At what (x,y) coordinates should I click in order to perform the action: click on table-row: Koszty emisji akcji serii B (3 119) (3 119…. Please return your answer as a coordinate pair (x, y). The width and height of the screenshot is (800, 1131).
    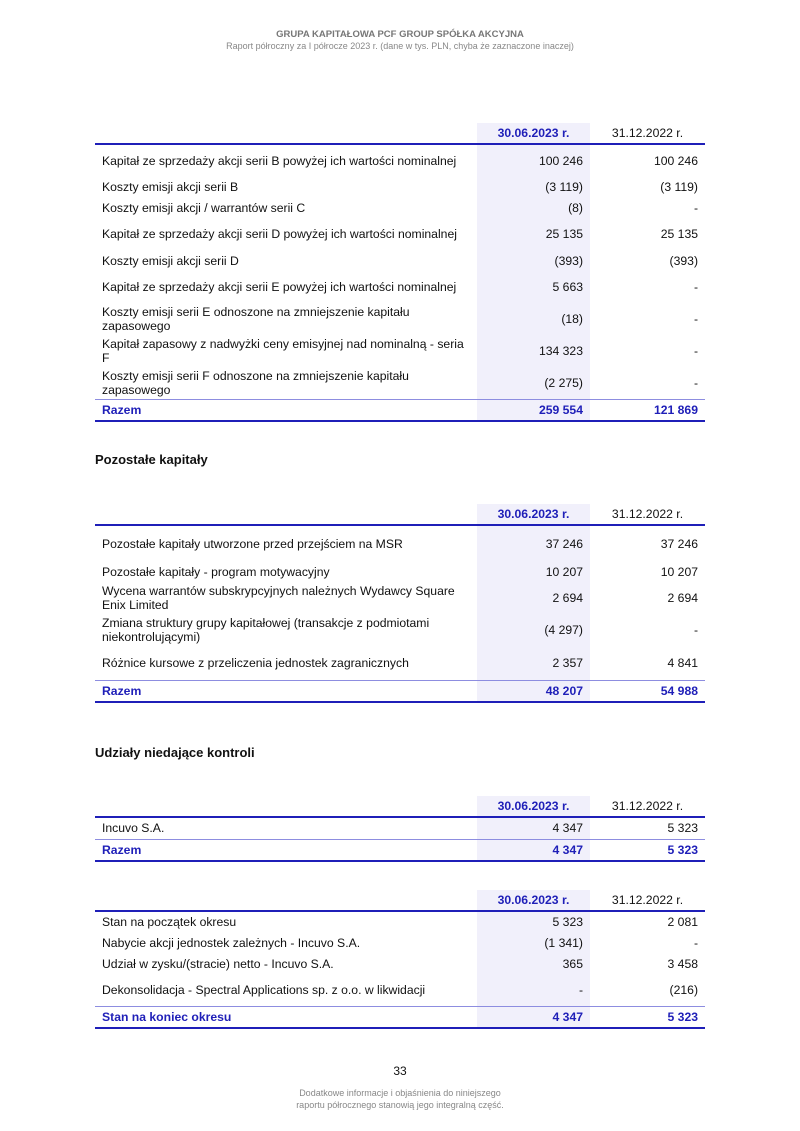
    Looking at the image, I should click on (400, 186).